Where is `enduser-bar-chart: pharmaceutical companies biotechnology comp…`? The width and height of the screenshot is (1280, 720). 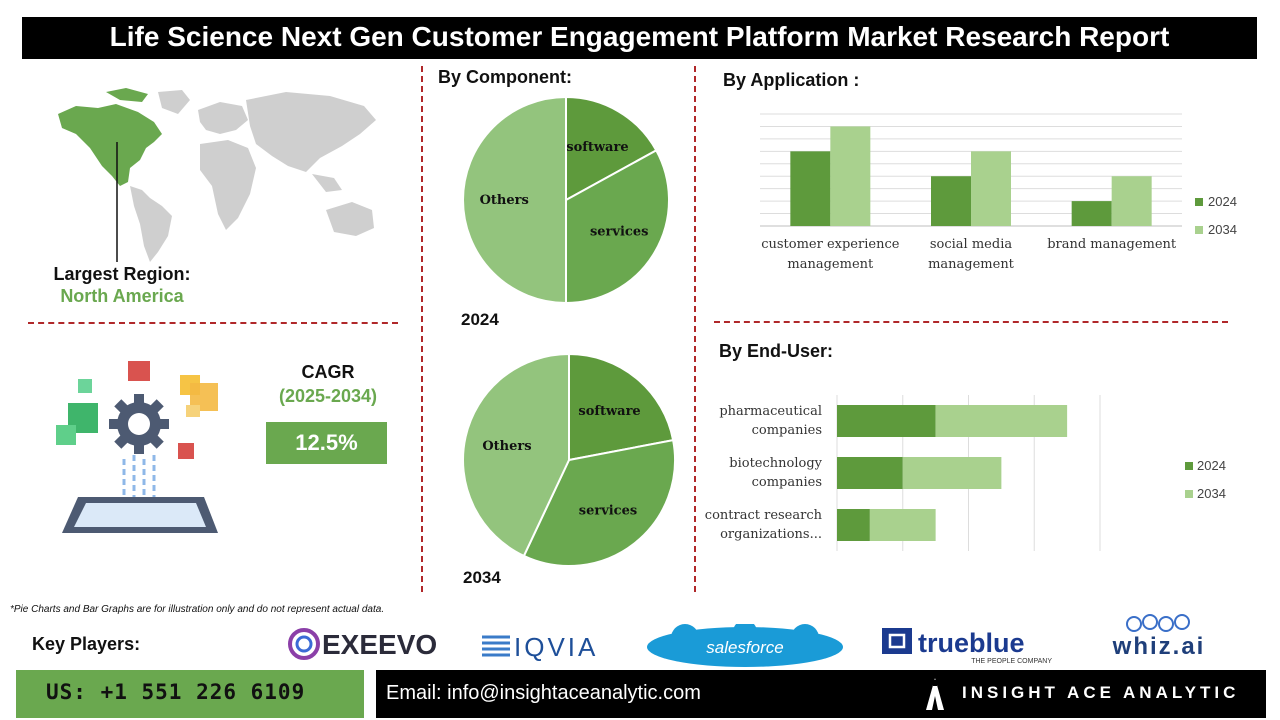
enduser-bar-chart: pharmaceutical companies biotechnology comp… is located at coordinates (965, 473).